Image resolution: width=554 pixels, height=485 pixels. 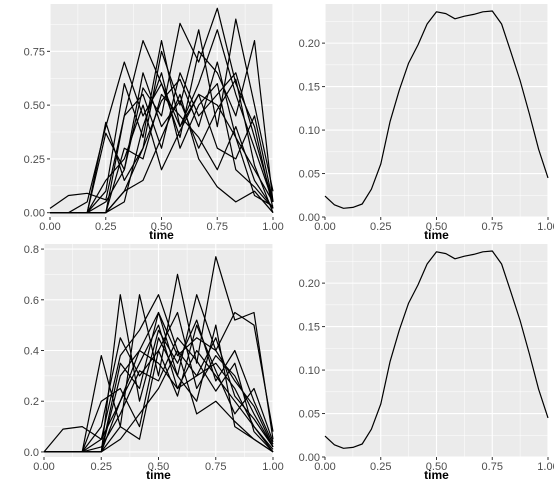 I want to click on y-tick-label: 0.0, so click(x=31, y=453).